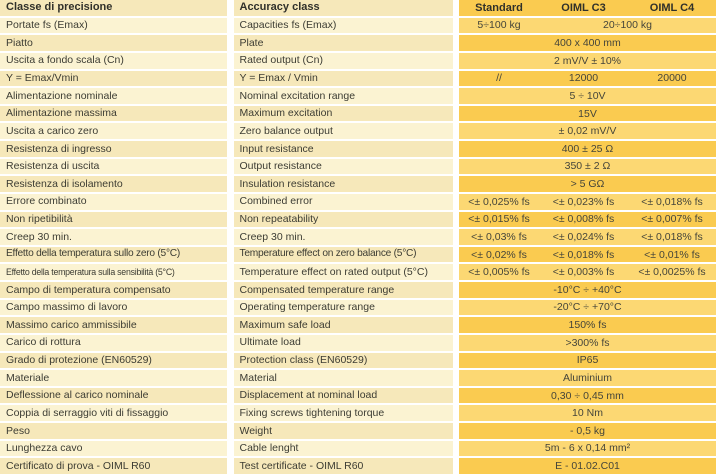 This screenshot has width=716, height=476. I want to click on value-columns: >300% fs, so click(587, 343).